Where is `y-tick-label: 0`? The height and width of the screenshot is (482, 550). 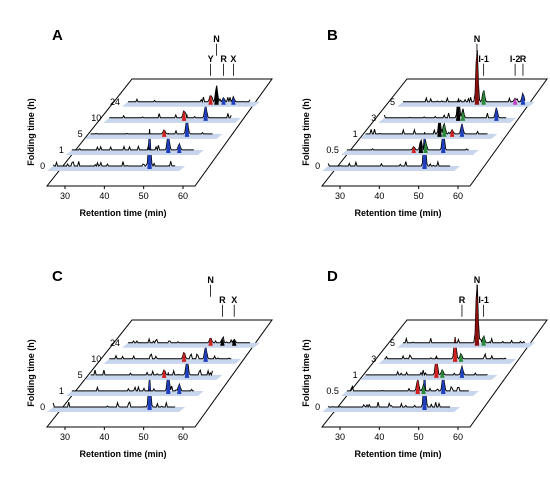 y-tick-label: 0 is located at coordinates (317, 166).